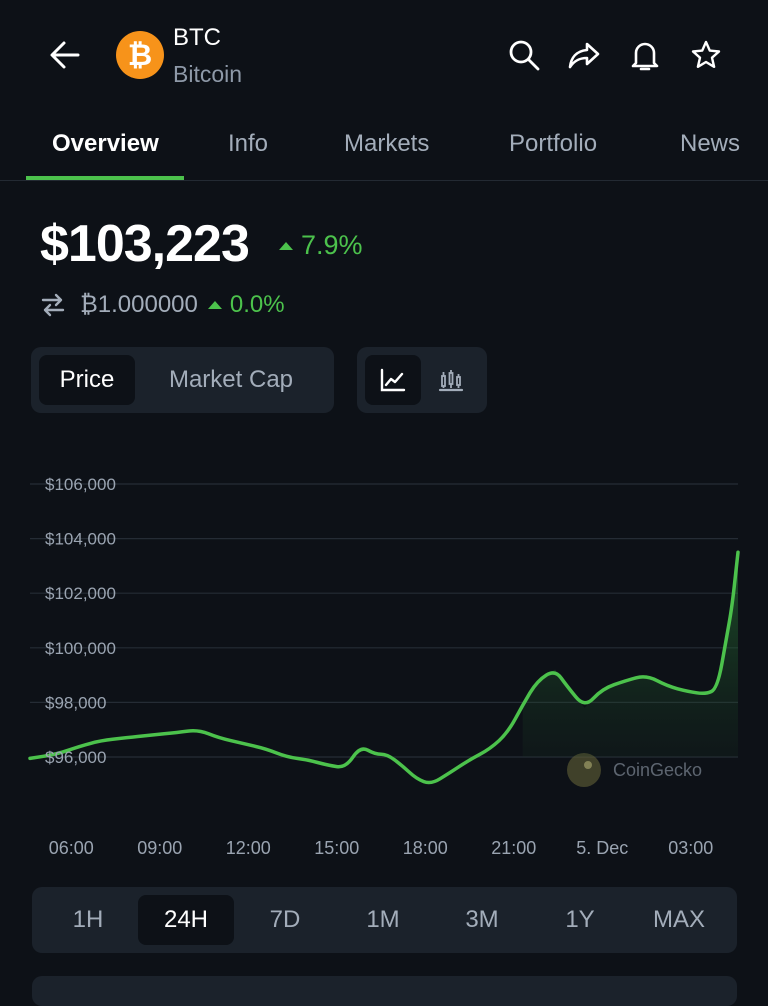  What do you see at coordinates (678, 919) in the screenshot?
I see `range-max-button: MAX` at bounding box center [678, 919].